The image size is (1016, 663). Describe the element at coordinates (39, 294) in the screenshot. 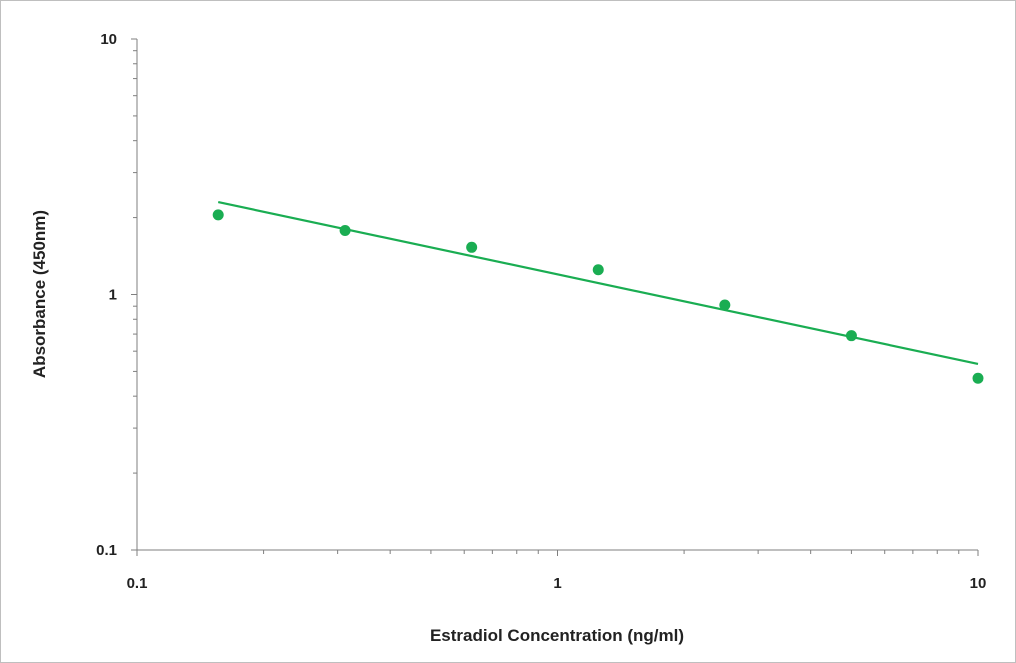

I see `y-axis-title: Absorbance (450nm)` at that location.